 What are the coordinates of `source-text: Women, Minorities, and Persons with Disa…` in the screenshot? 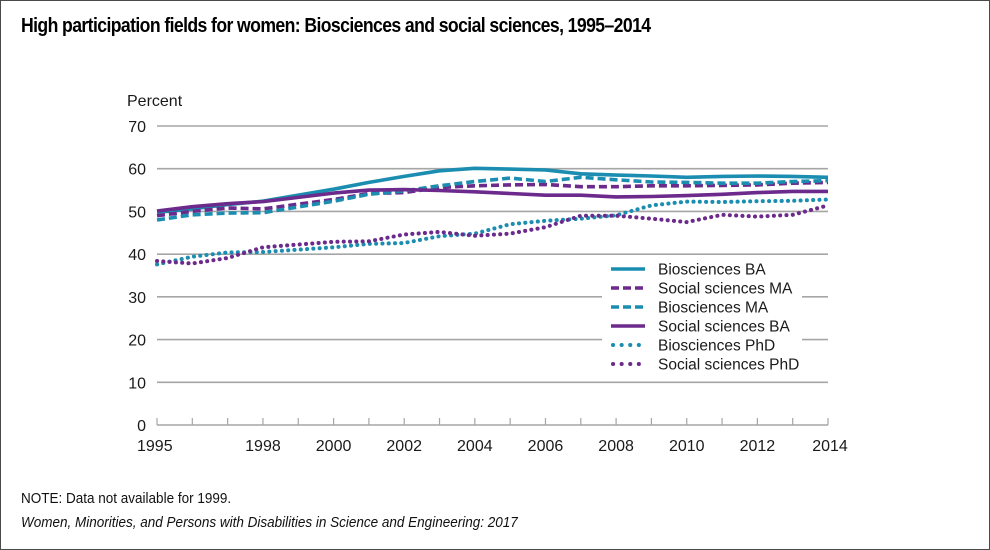 It's located at (269, 522).